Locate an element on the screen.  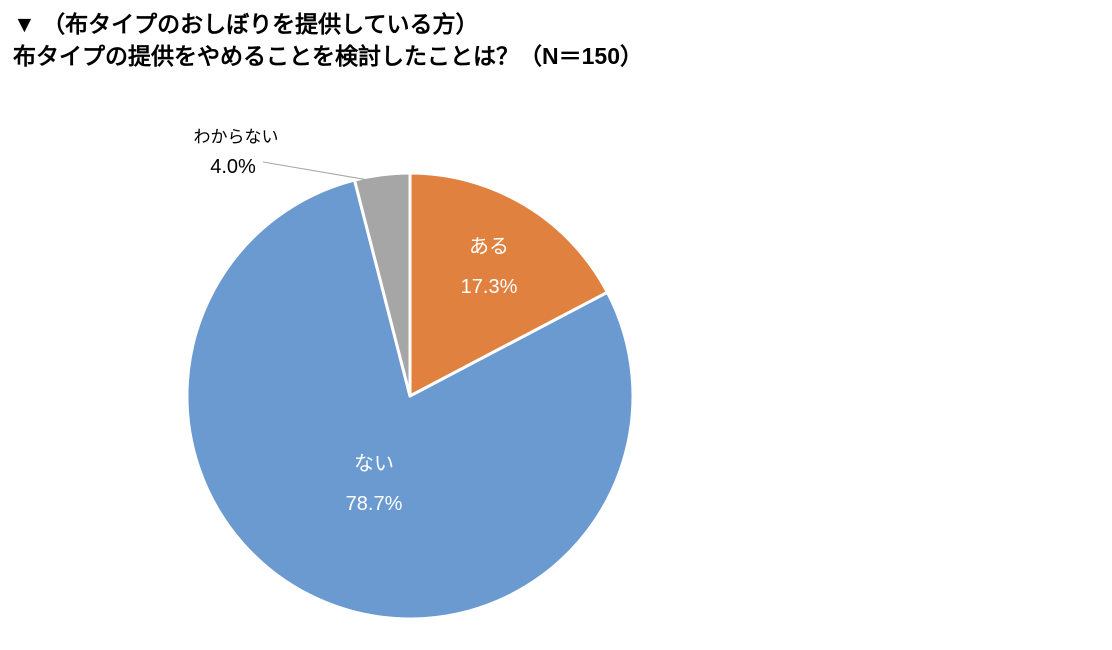
slice-label-value-1: 78.7% is located at coordinates (374, 504).